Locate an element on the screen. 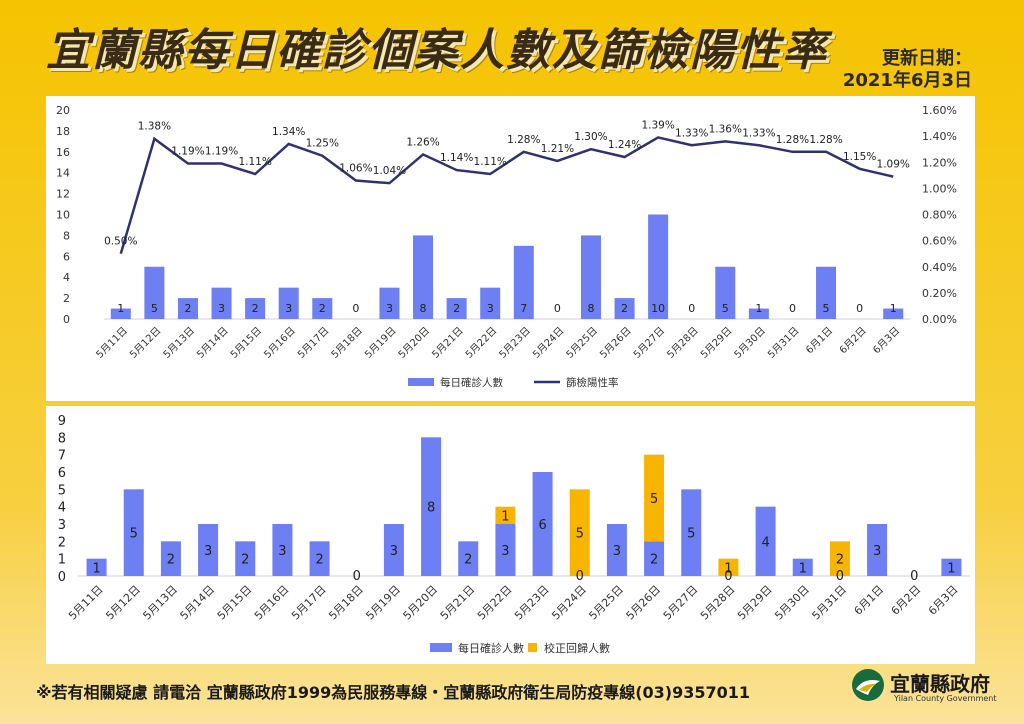  x-tick-label: 5月13日 is located at coordinates (160, 603).